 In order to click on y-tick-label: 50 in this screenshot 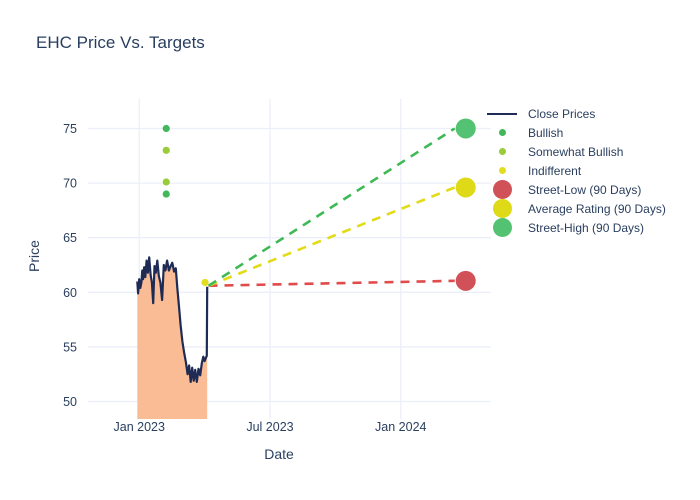, I will do `click(70, 402)`.